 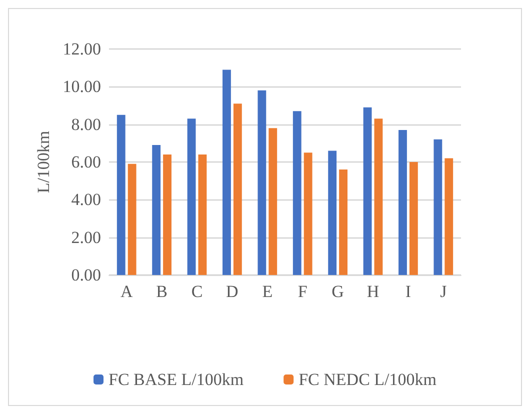 I want to click on x-tick-label: F, so click(x=303, y=291).